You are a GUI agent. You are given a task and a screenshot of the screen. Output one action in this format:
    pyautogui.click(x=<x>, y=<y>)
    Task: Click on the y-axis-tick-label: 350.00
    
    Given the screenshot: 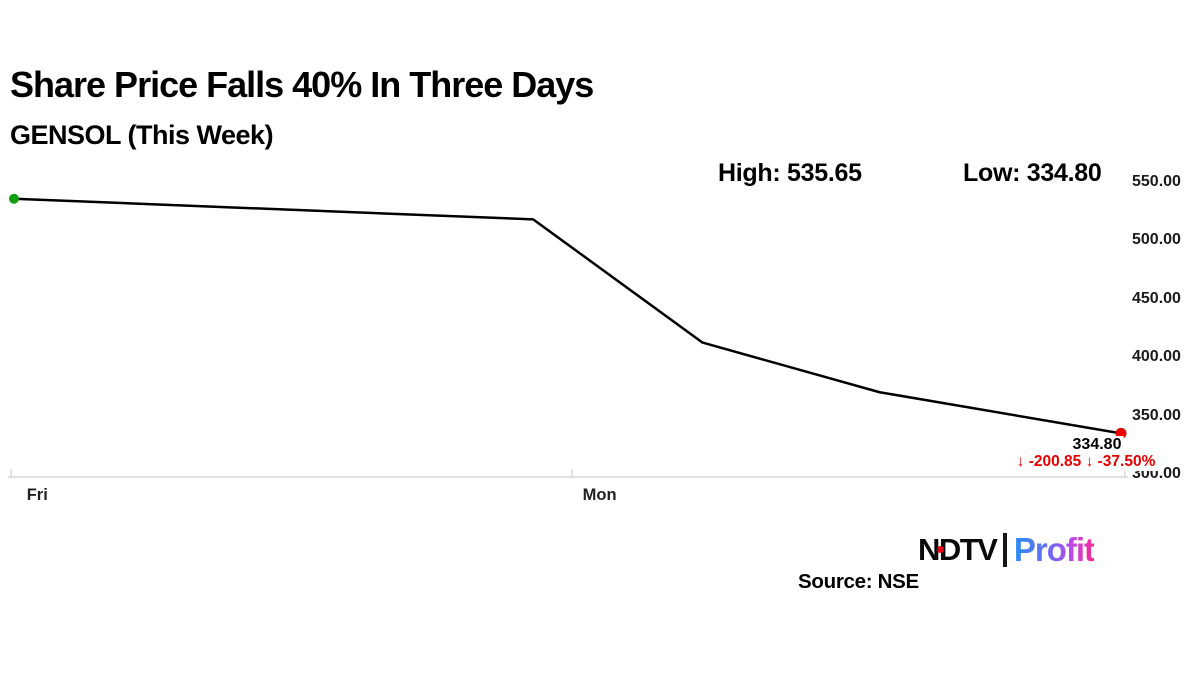 What is the action you would take?
    pyautogui.click(x=1156, y=415)
    